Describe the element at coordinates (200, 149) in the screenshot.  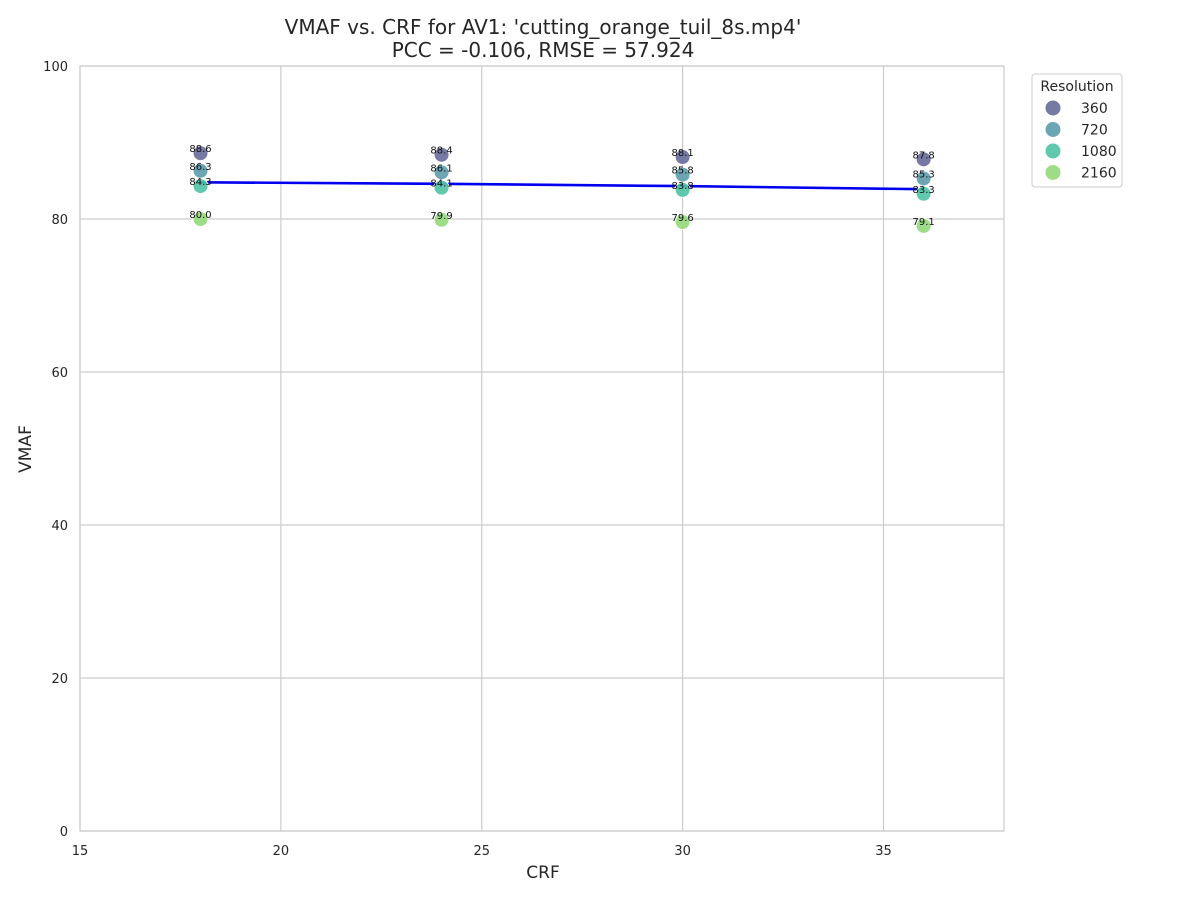
I see `data-label-360: 88.6` at that location.